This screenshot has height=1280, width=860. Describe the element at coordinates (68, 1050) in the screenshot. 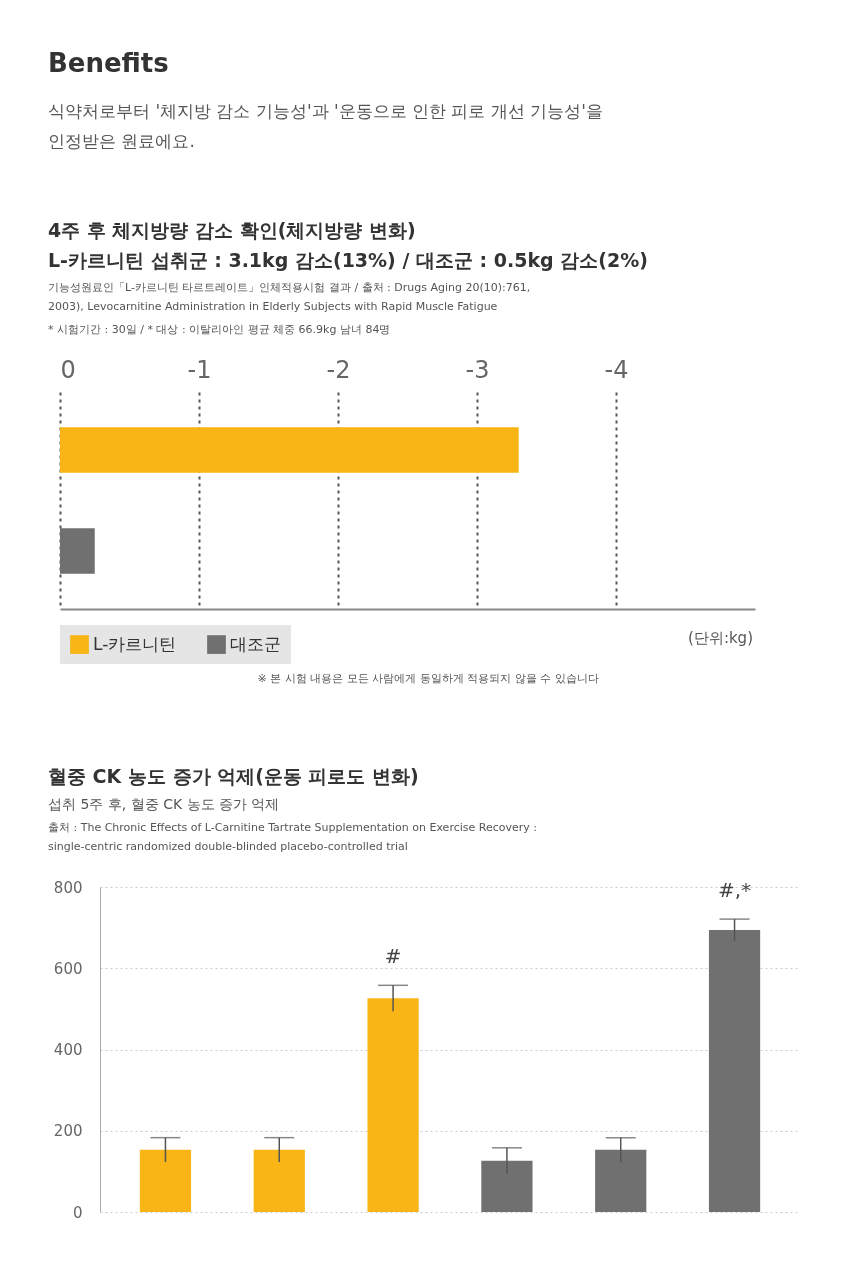

I see `y-tick-label: 400` at that location.